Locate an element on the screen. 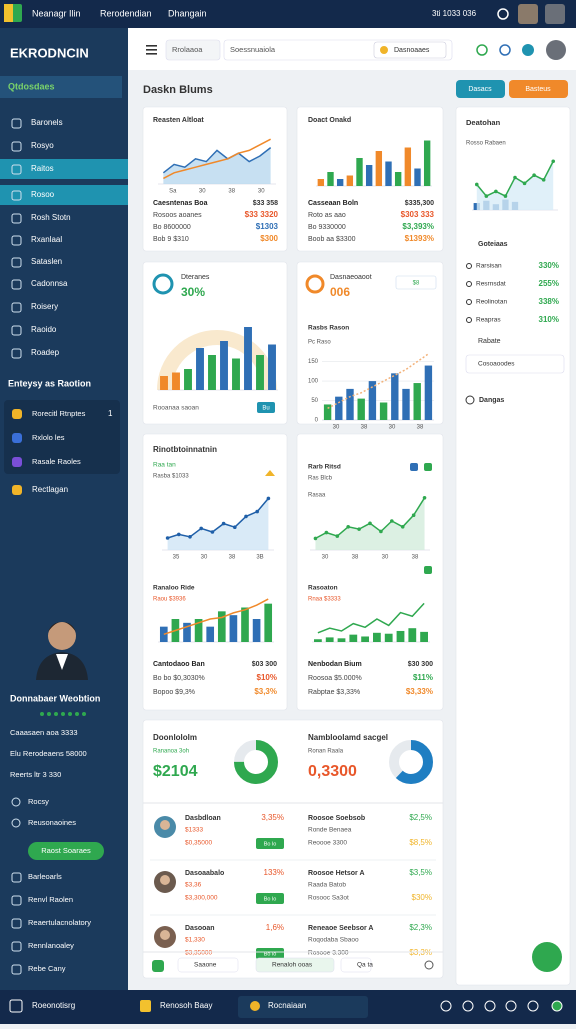 This screenshot has height=1029, width=576. chip-label: $8 is located at coordinates (416, 284).